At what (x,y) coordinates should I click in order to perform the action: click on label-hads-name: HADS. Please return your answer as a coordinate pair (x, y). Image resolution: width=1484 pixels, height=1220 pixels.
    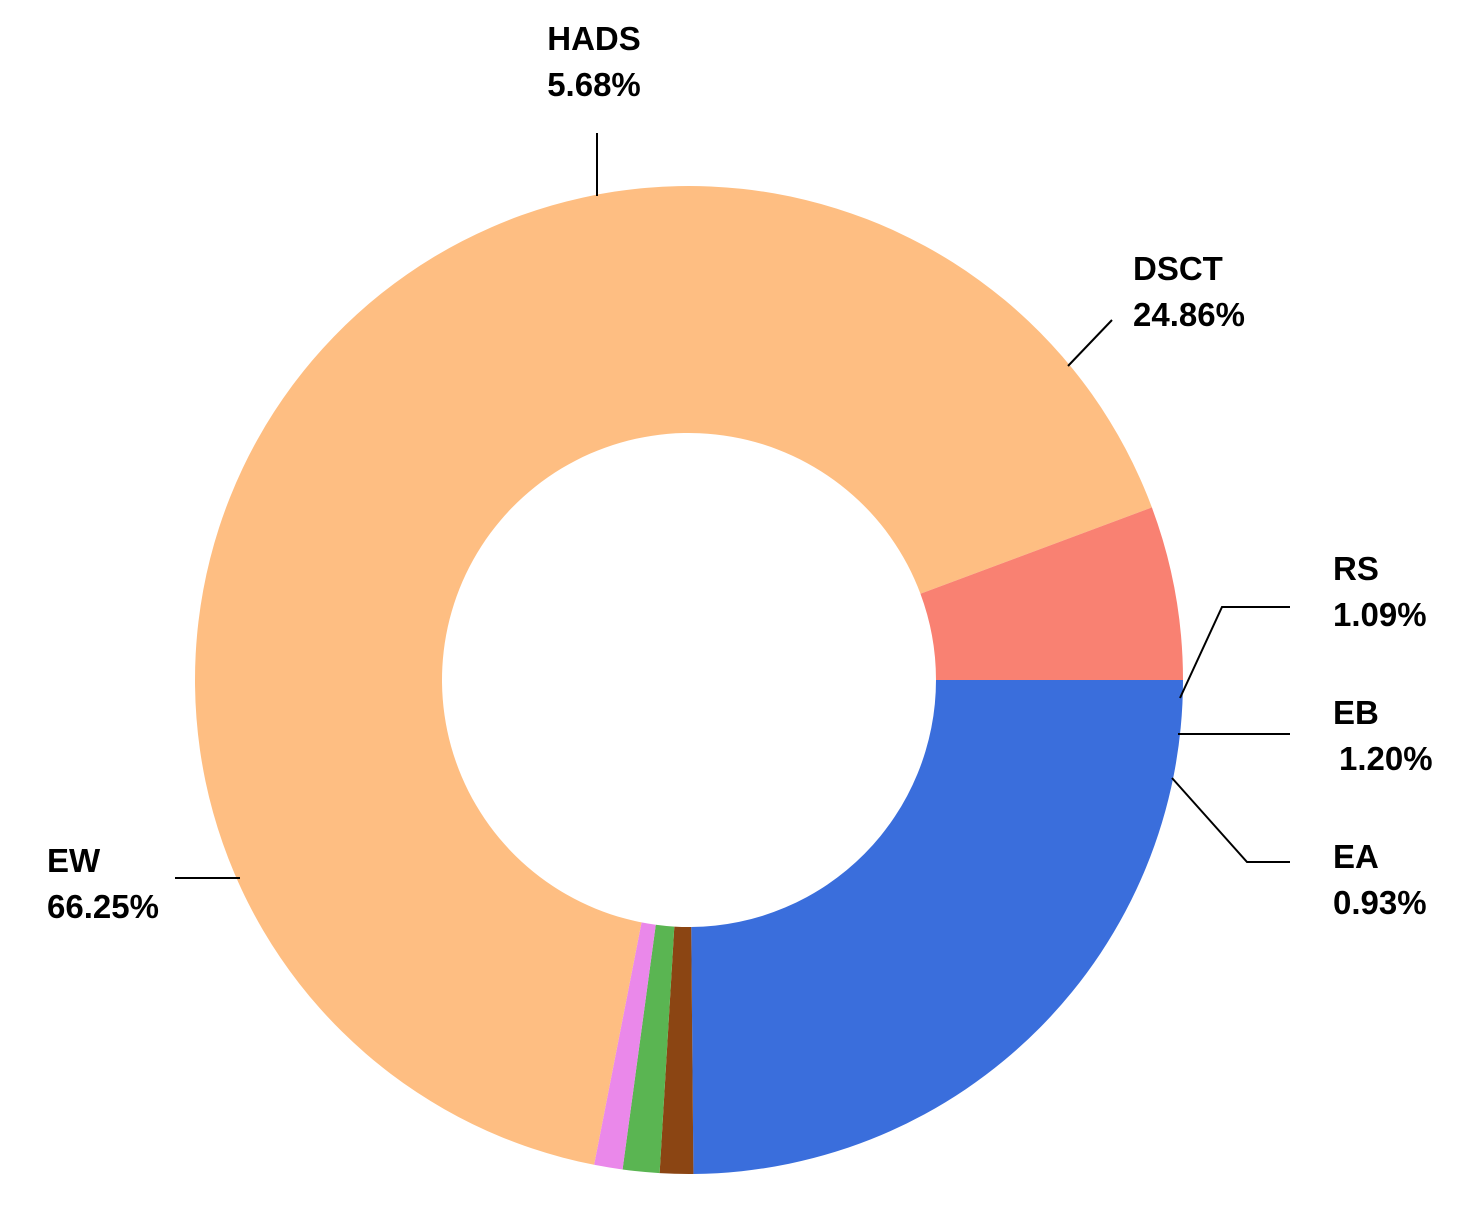
    Looking at the image, I should click on (594, 38).